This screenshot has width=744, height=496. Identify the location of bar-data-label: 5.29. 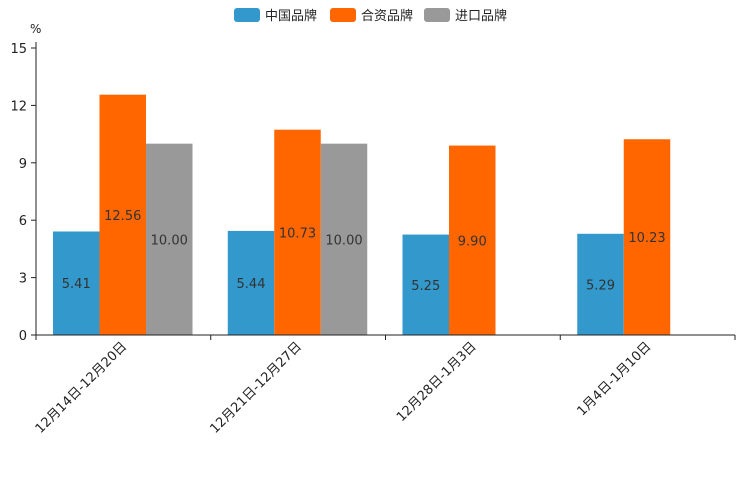
(600, 285).